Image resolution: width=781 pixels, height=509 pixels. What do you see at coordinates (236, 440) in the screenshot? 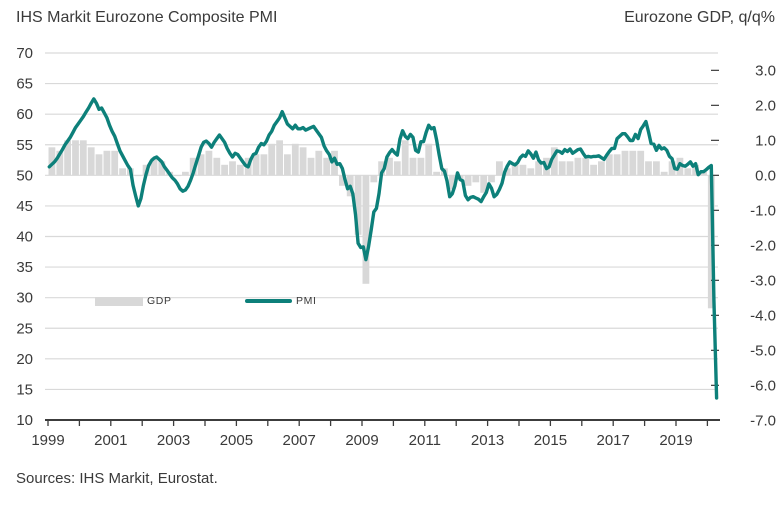
I see `svg-text: 2005` at bounding box center [236, 440].